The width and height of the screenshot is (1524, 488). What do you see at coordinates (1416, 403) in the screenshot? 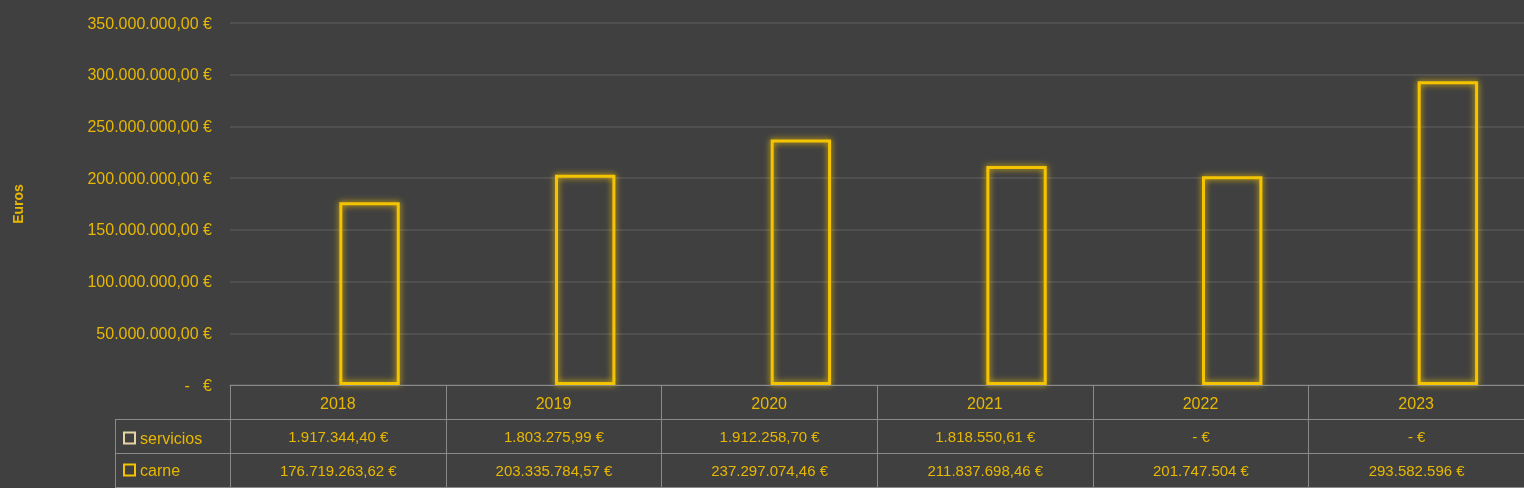
I see `x-tick-label: 2023` at bounding box center [1416, 403].